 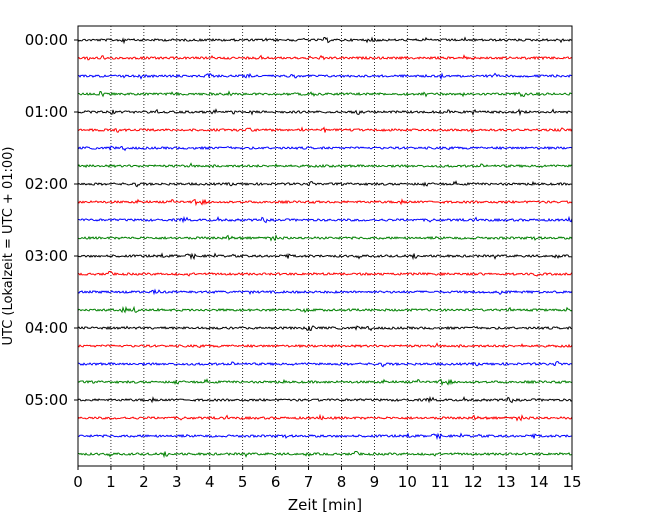 What do you see at coordinates (440, 482) in the screenshot?
I see `x-tick-label: 11` at bounding box center [440, 482].